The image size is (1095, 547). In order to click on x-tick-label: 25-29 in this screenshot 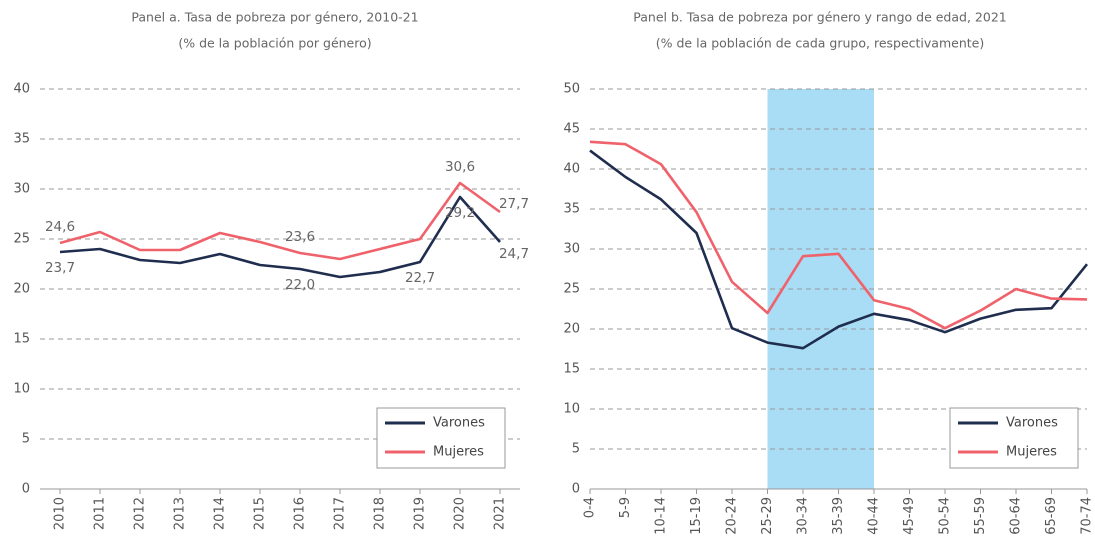, I will do `click(767, 516)`.